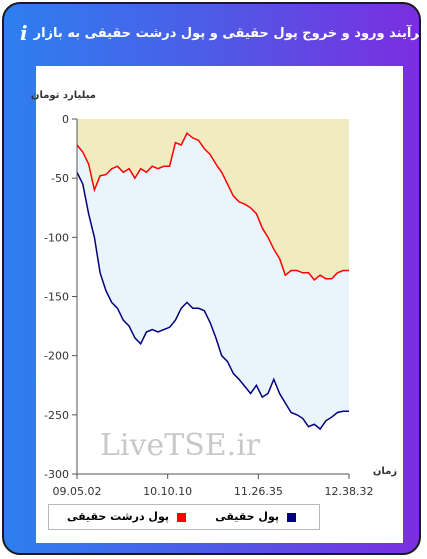 The width and height of the screenshot is (427, 559). What do you see at coordinates (56, 237) in the screenshot?
I see `y-tick-label: -100` at bounding box center [56, 237].